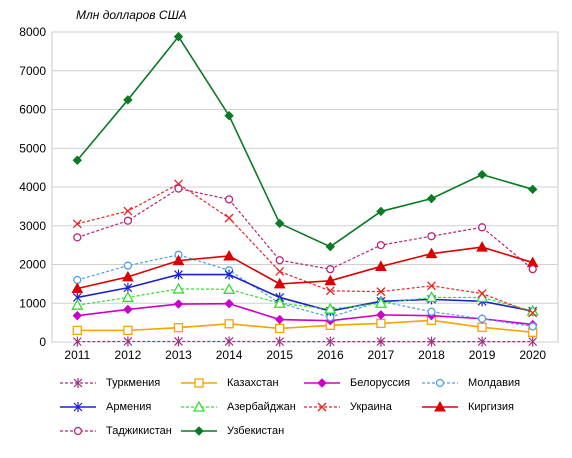 This screenshot has width=572, height=458. Describe the element at coordinates (532, 355) in the screenshot. I see `x-tick-label: 2020` at that location.